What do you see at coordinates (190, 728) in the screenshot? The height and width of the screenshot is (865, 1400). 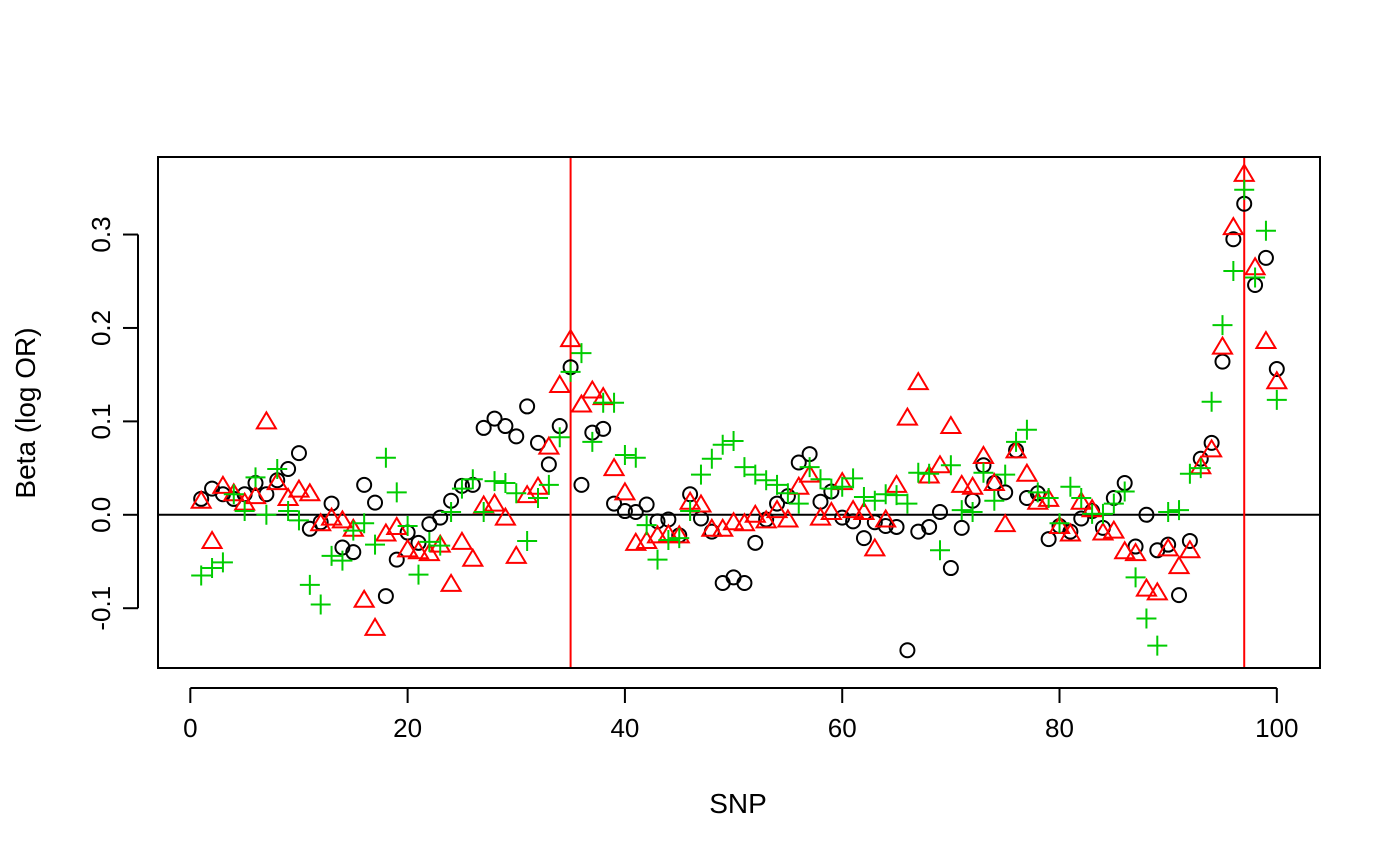 I see `x-tick-label: 0` at bounding box center [190, 728].